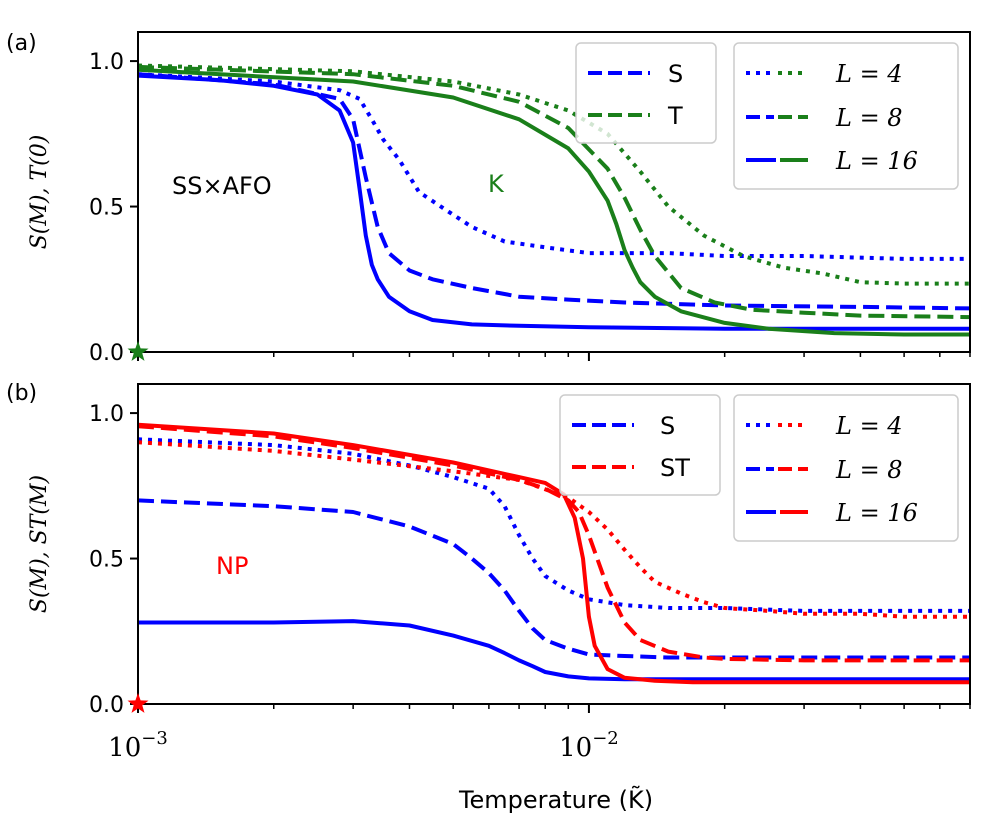  I want to click on star-b, so click(138, 703).